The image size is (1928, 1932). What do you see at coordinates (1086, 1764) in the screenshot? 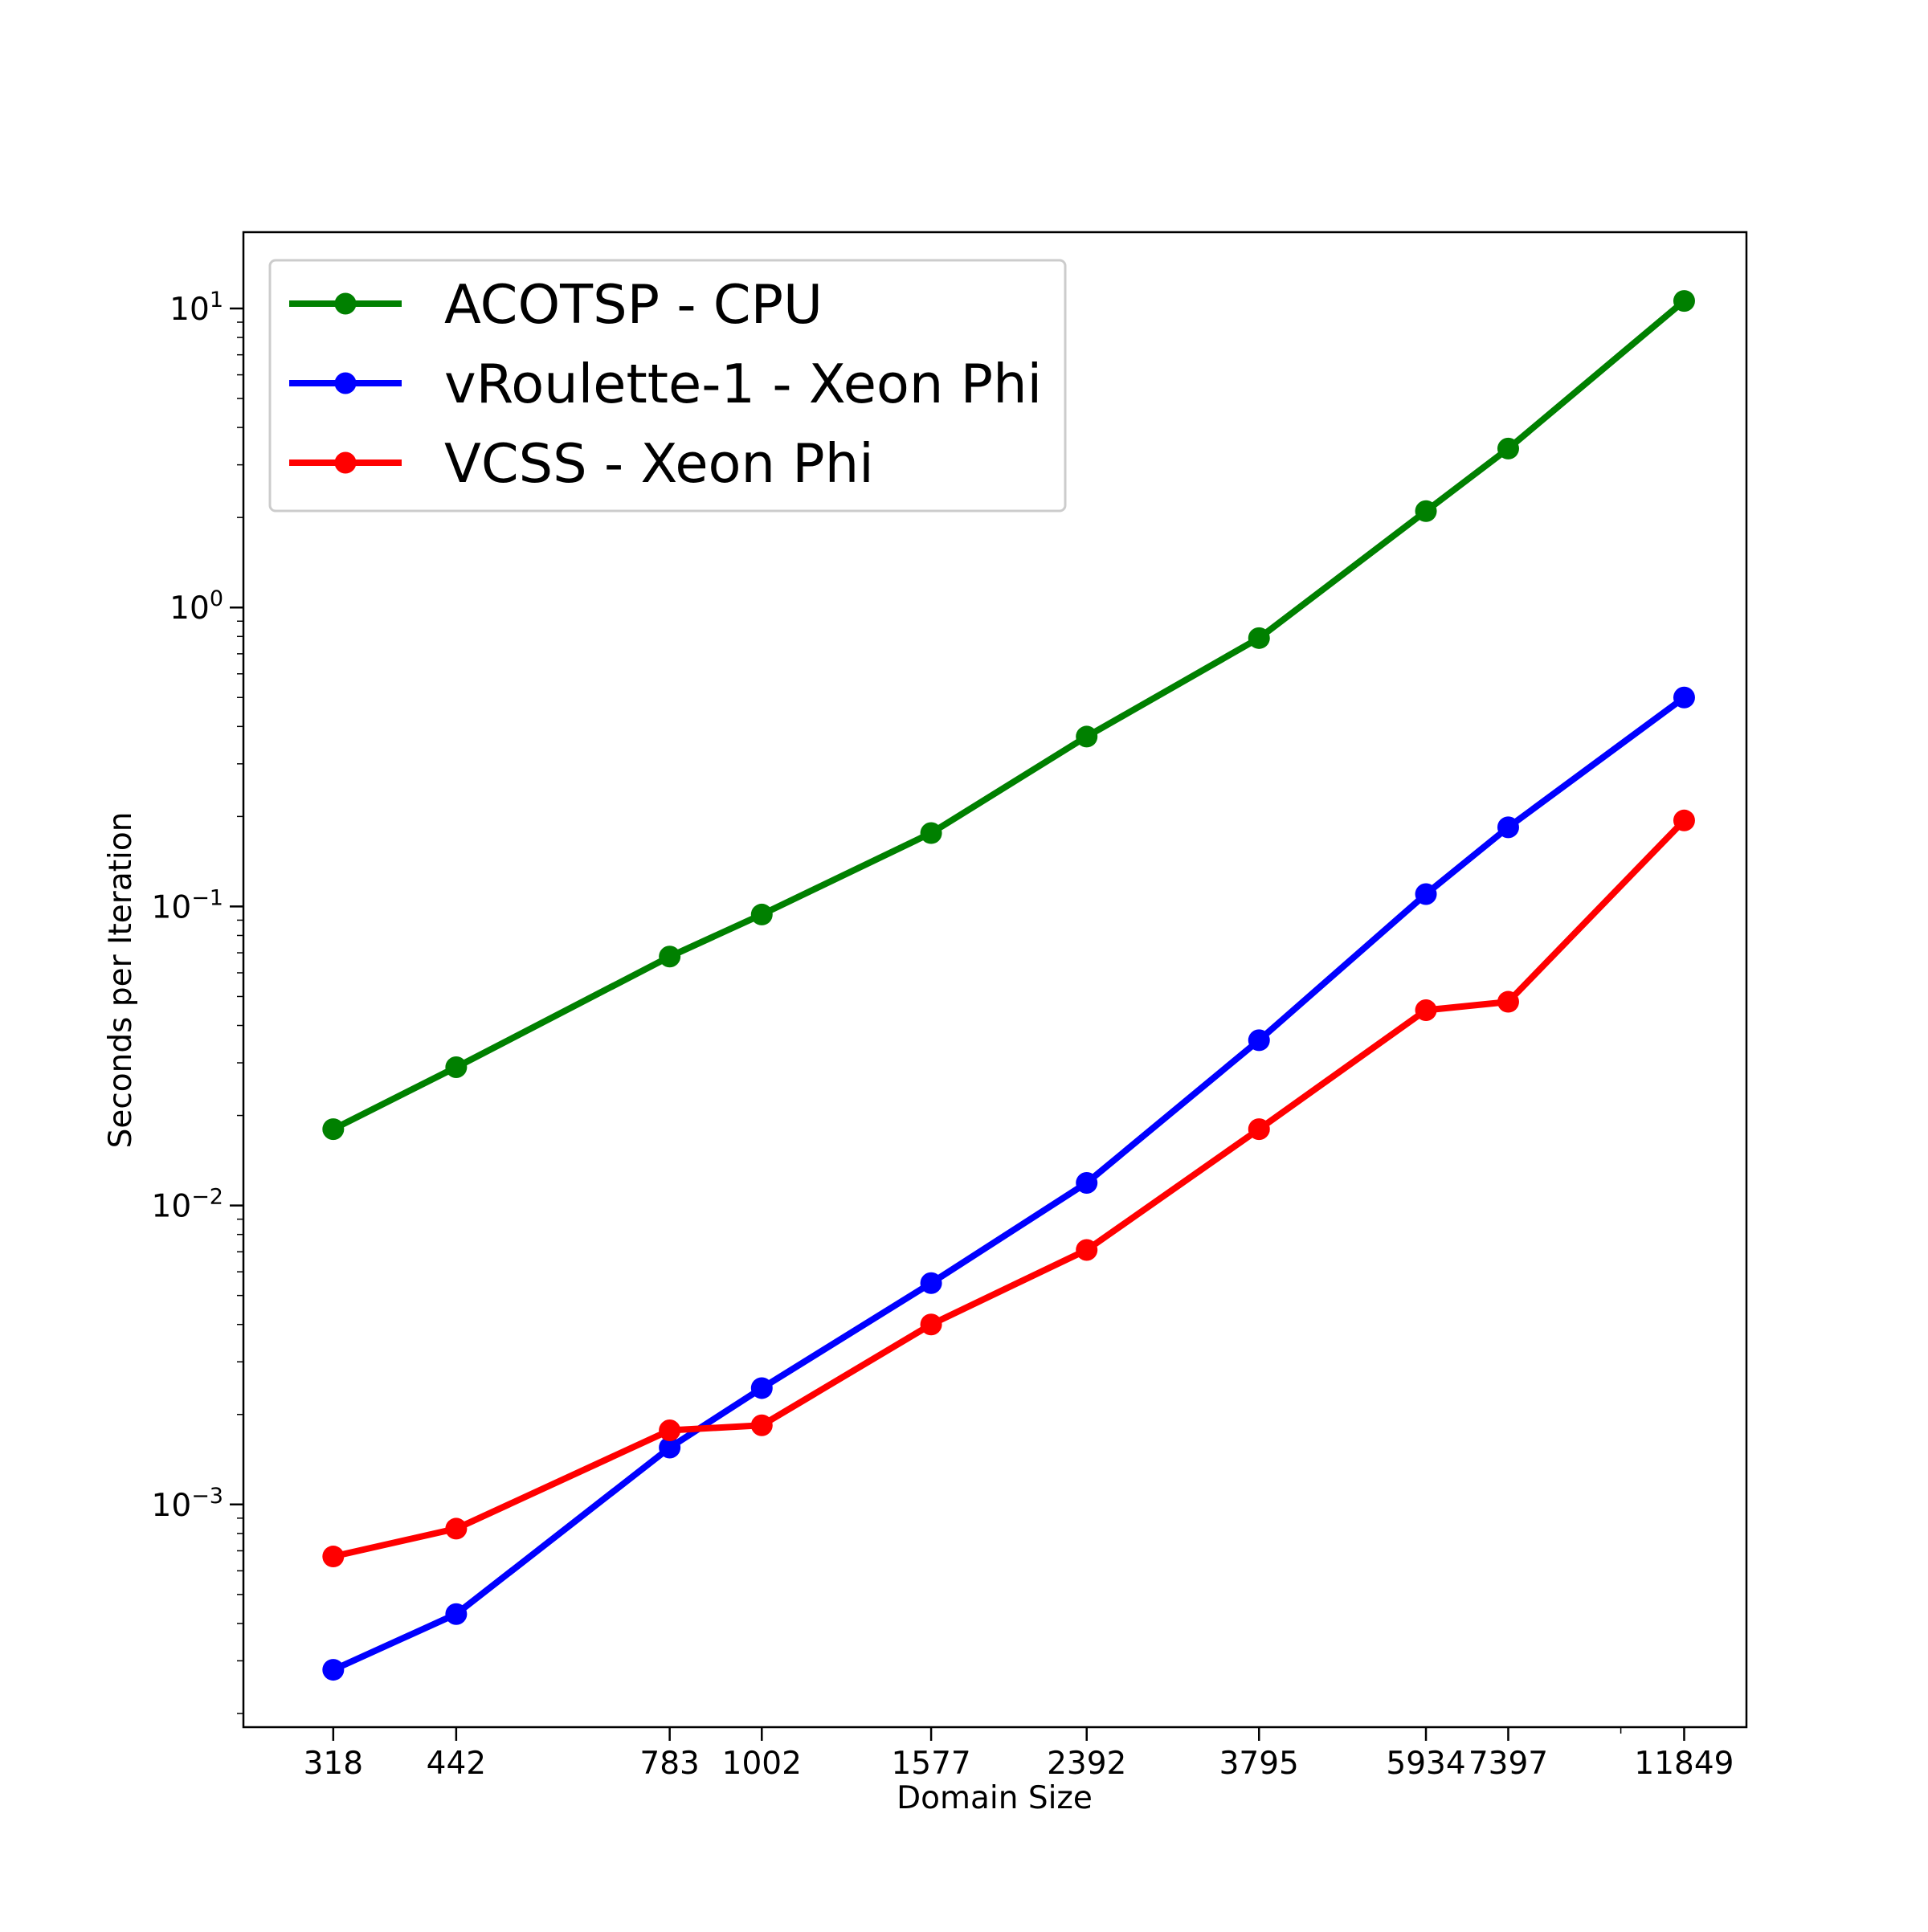
I see `x-tick-label: 2392` at bounding box center [1086, 1764].